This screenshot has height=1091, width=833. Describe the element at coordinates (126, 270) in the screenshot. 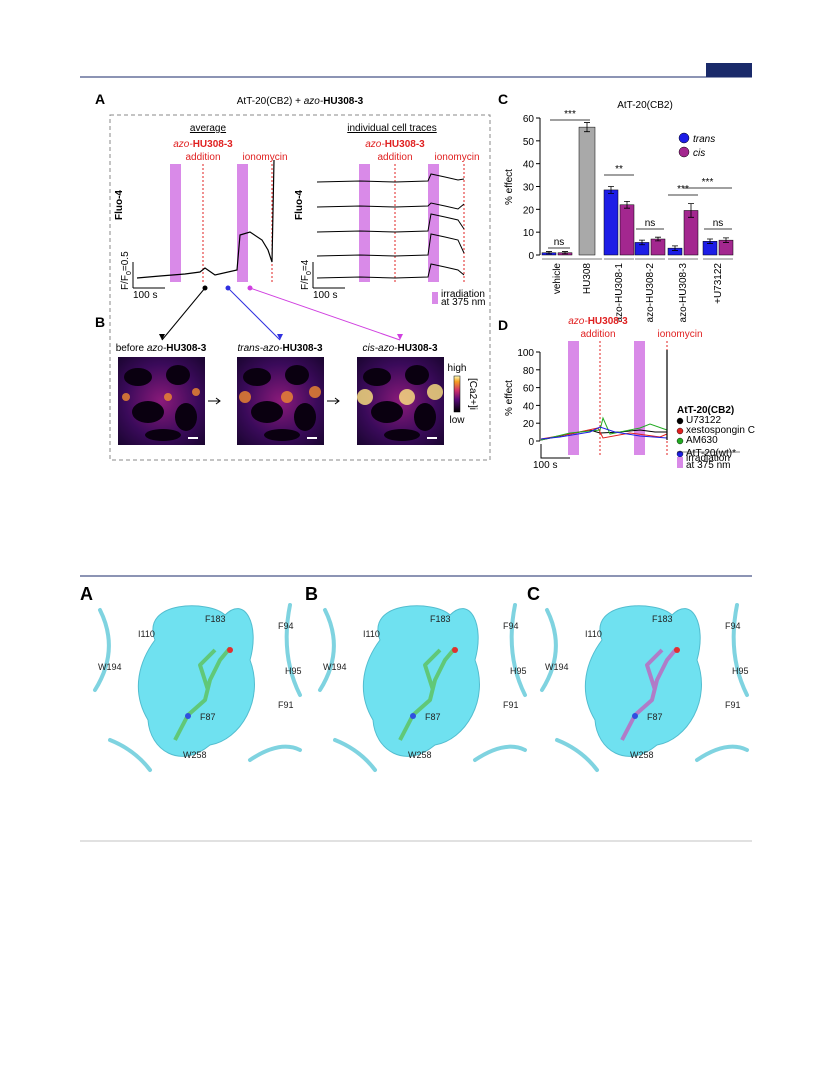

I see `scale-label: F/F0=0.5` at that location.